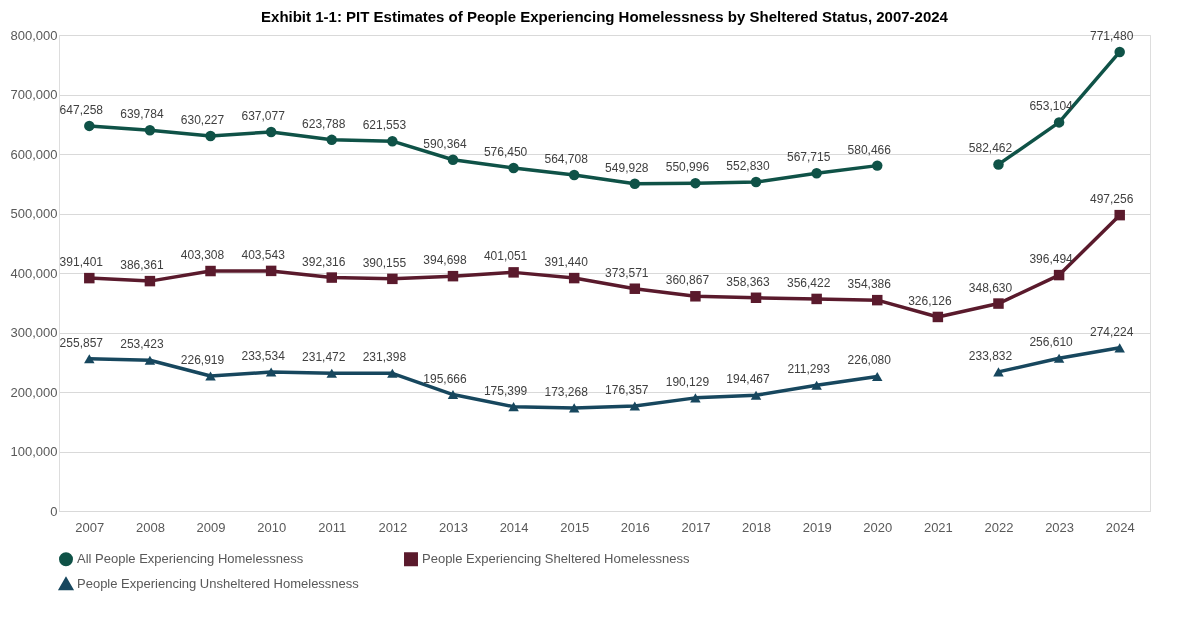  I want to click on data-label: 550,996, so click(687, 167).